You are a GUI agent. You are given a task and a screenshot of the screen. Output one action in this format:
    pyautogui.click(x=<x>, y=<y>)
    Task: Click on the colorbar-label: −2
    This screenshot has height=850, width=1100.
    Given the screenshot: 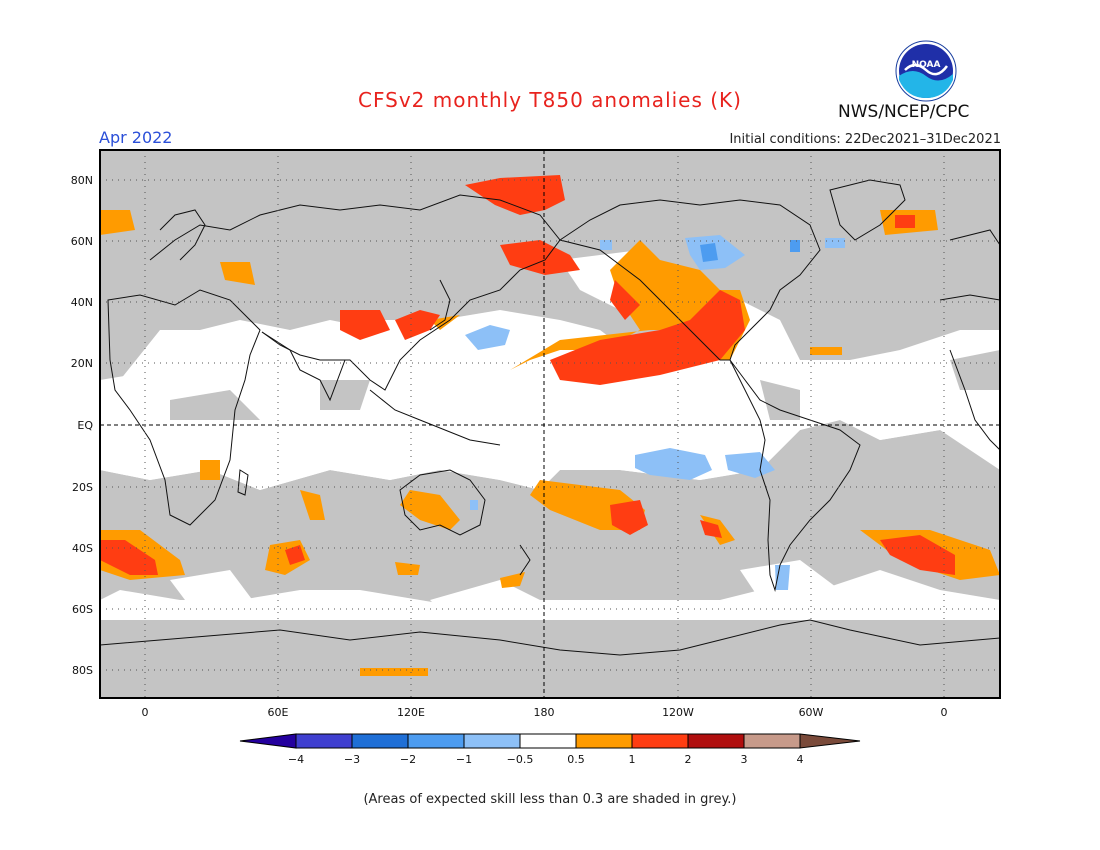 What is the action you would take?
    pyautogui.click(x=408, y=759)
    